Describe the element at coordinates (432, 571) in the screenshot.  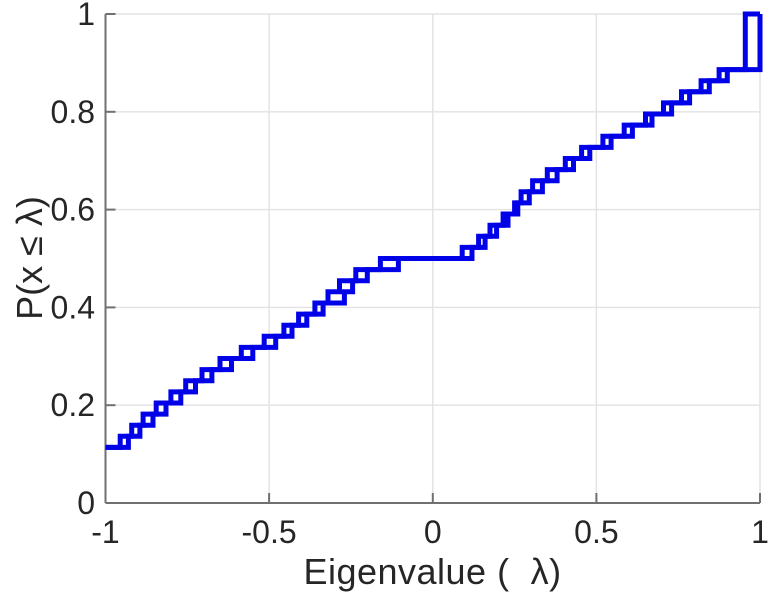
I see `x-axis-title: Eigenvalue ( λ)` at that location.